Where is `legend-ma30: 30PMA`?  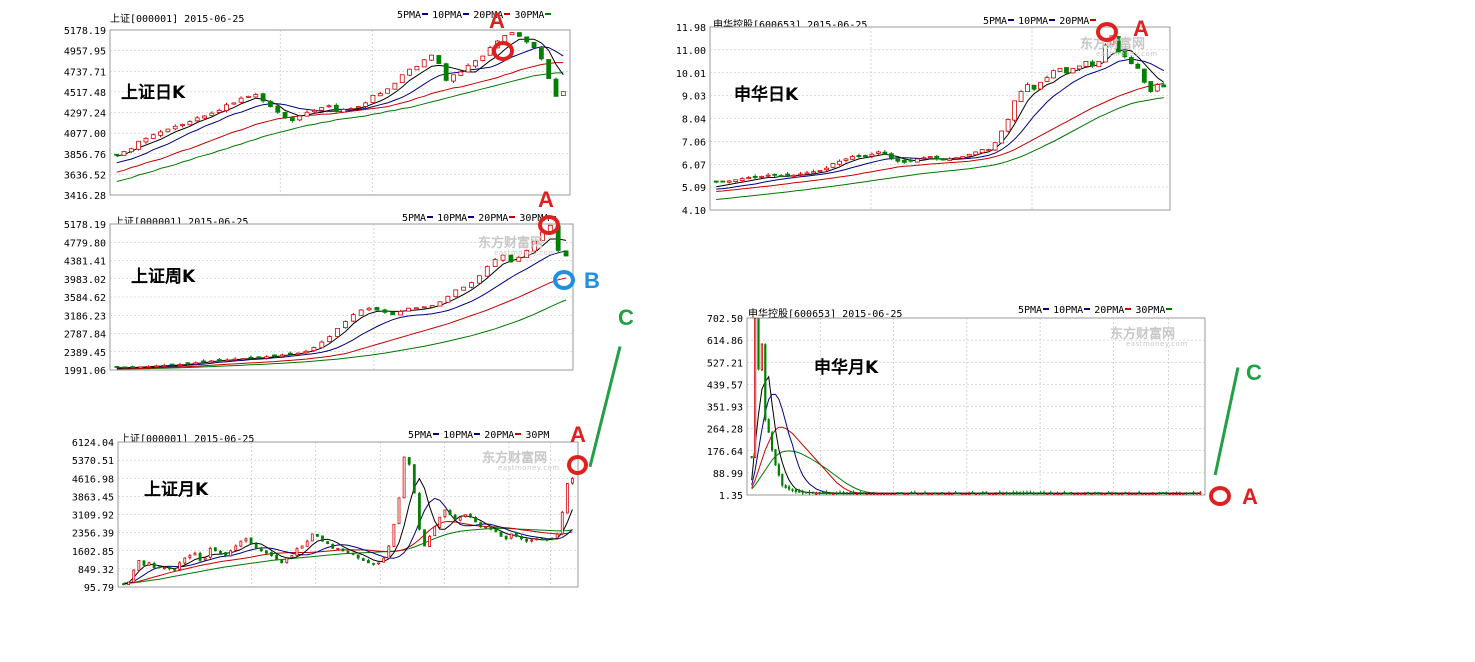
legend-ma30: 30PMA is located at coordinates (1150, 310).